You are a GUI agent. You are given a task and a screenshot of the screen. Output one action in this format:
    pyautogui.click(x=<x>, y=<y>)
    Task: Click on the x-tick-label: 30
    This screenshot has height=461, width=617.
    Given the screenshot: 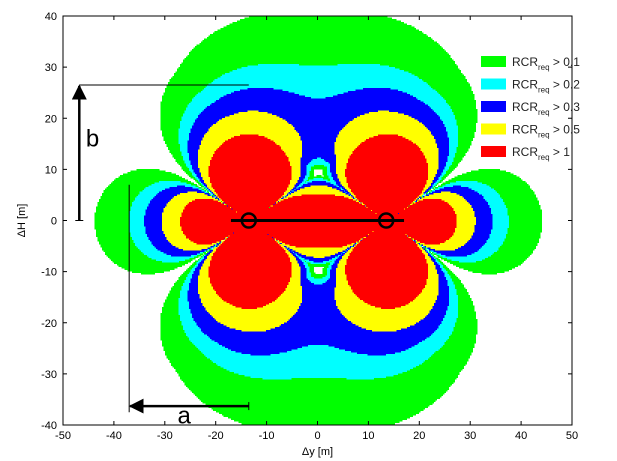 What is the action you would take?
    pyautogui.click(x=470, y=436)
    